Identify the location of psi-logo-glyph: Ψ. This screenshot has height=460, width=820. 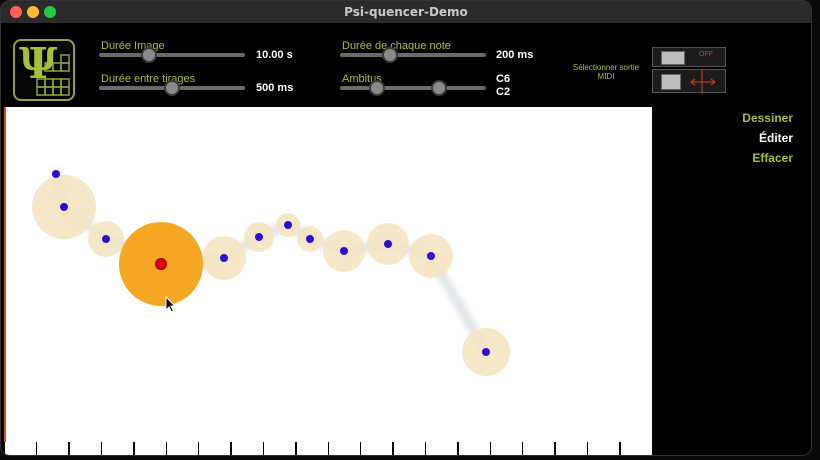
(38, 63).